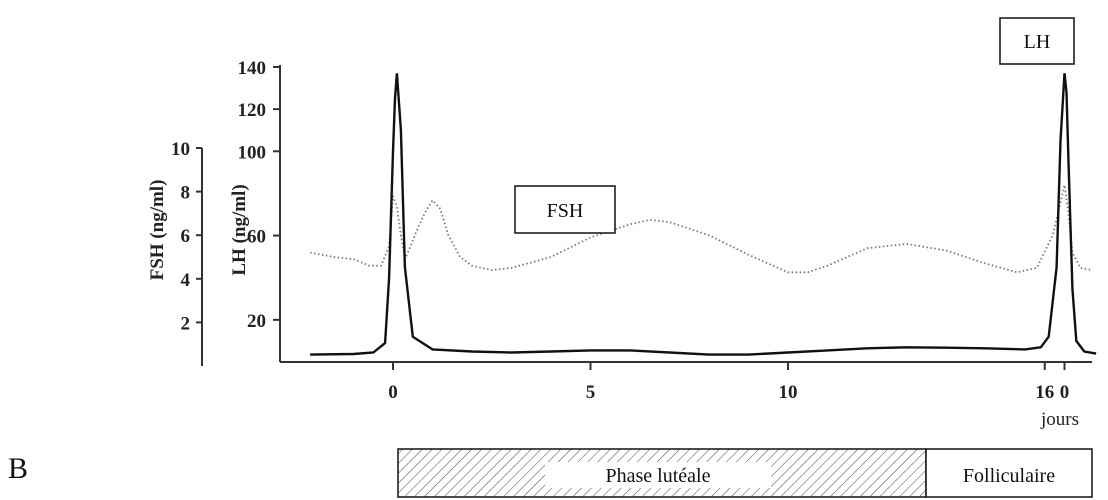 The height and width of the screenshot is (500, 1108). Describe the element at coordinates (18, 468) in the screenshot. I see `figure-label: B` at that location.